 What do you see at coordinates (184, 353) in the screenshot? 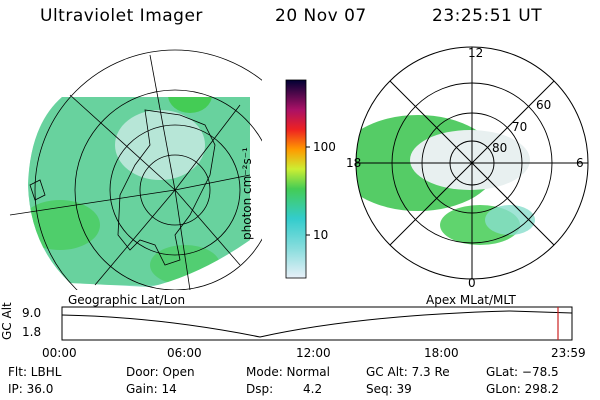
I see `xtick-0600: 06:00` at bounding box center [184, 353].